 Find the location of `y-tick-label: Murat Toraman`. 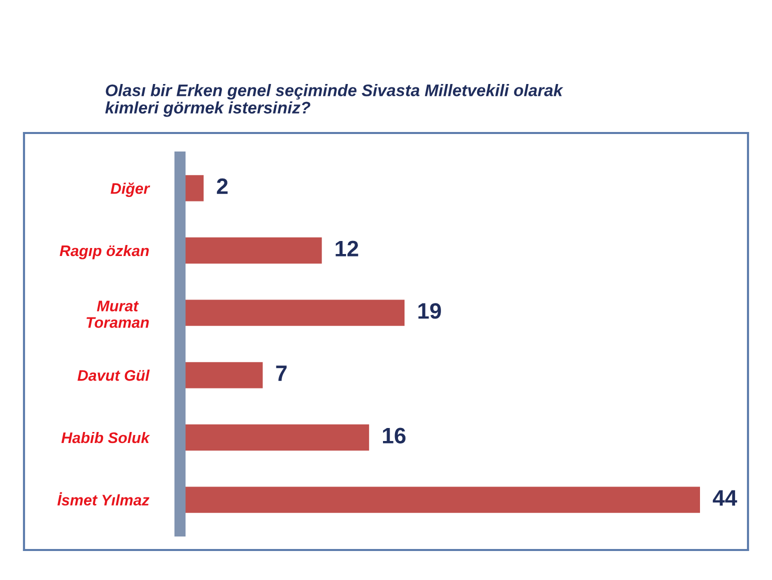

y-tick-label: Murat Toraman is located at coordinates (117, 314).